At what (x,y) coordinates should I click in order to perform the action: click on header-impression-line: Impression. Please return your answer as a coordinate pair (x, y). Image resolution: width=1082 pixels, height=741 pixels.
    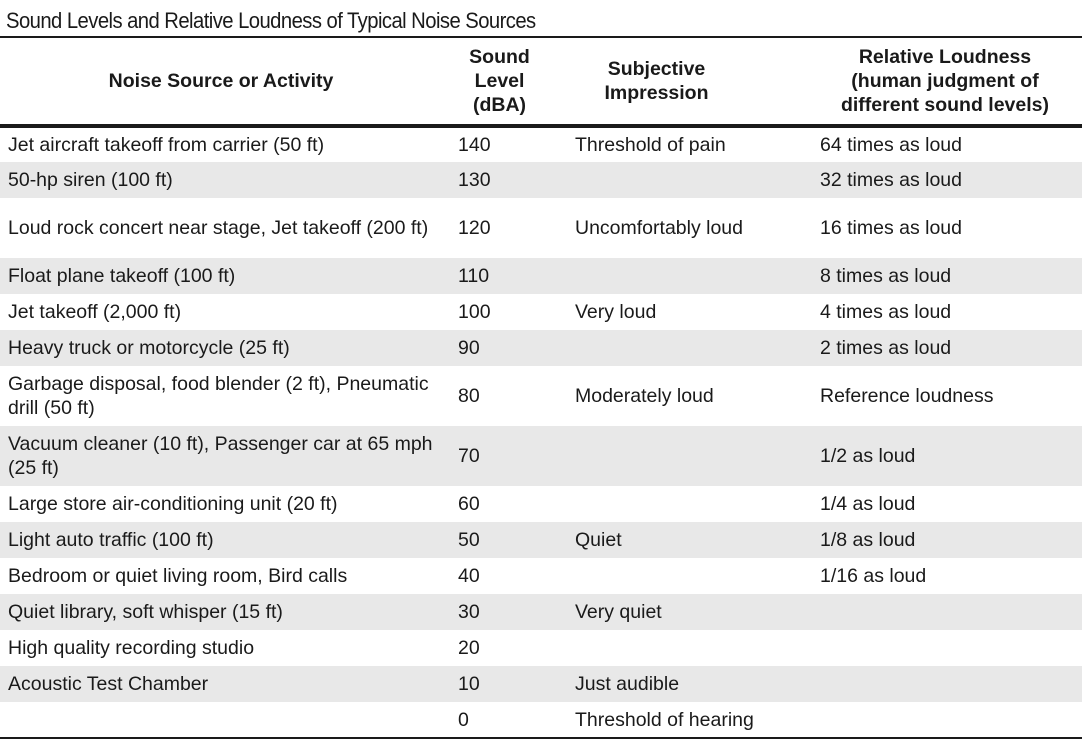
    Looking at the image, I should click on (656, 93).